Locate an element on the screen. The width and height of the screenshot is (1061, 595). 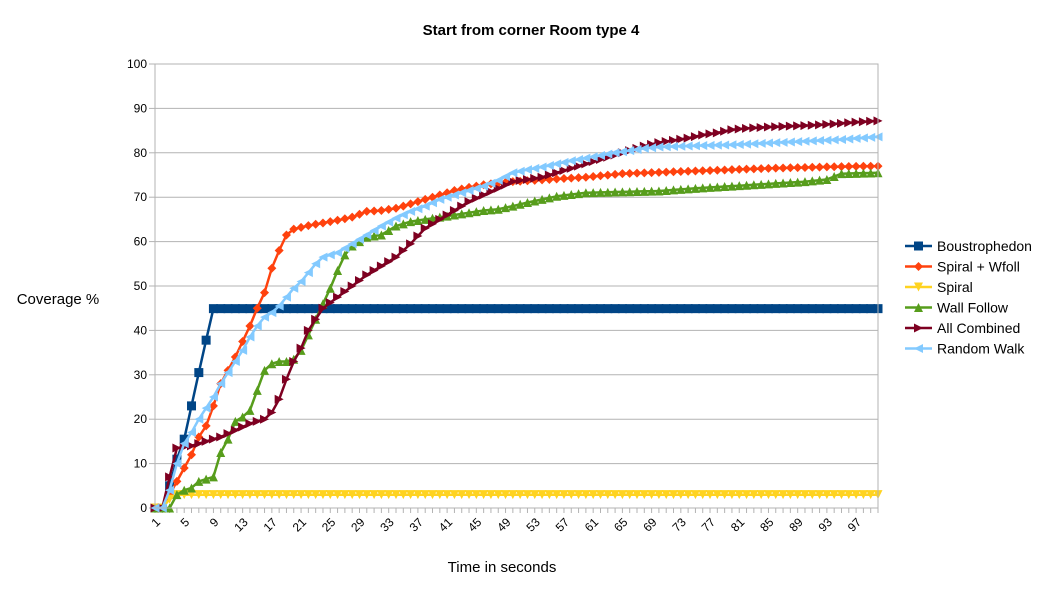
legend-item-boustrophedon: Boustrophedon is located at coordinates (968, 246).